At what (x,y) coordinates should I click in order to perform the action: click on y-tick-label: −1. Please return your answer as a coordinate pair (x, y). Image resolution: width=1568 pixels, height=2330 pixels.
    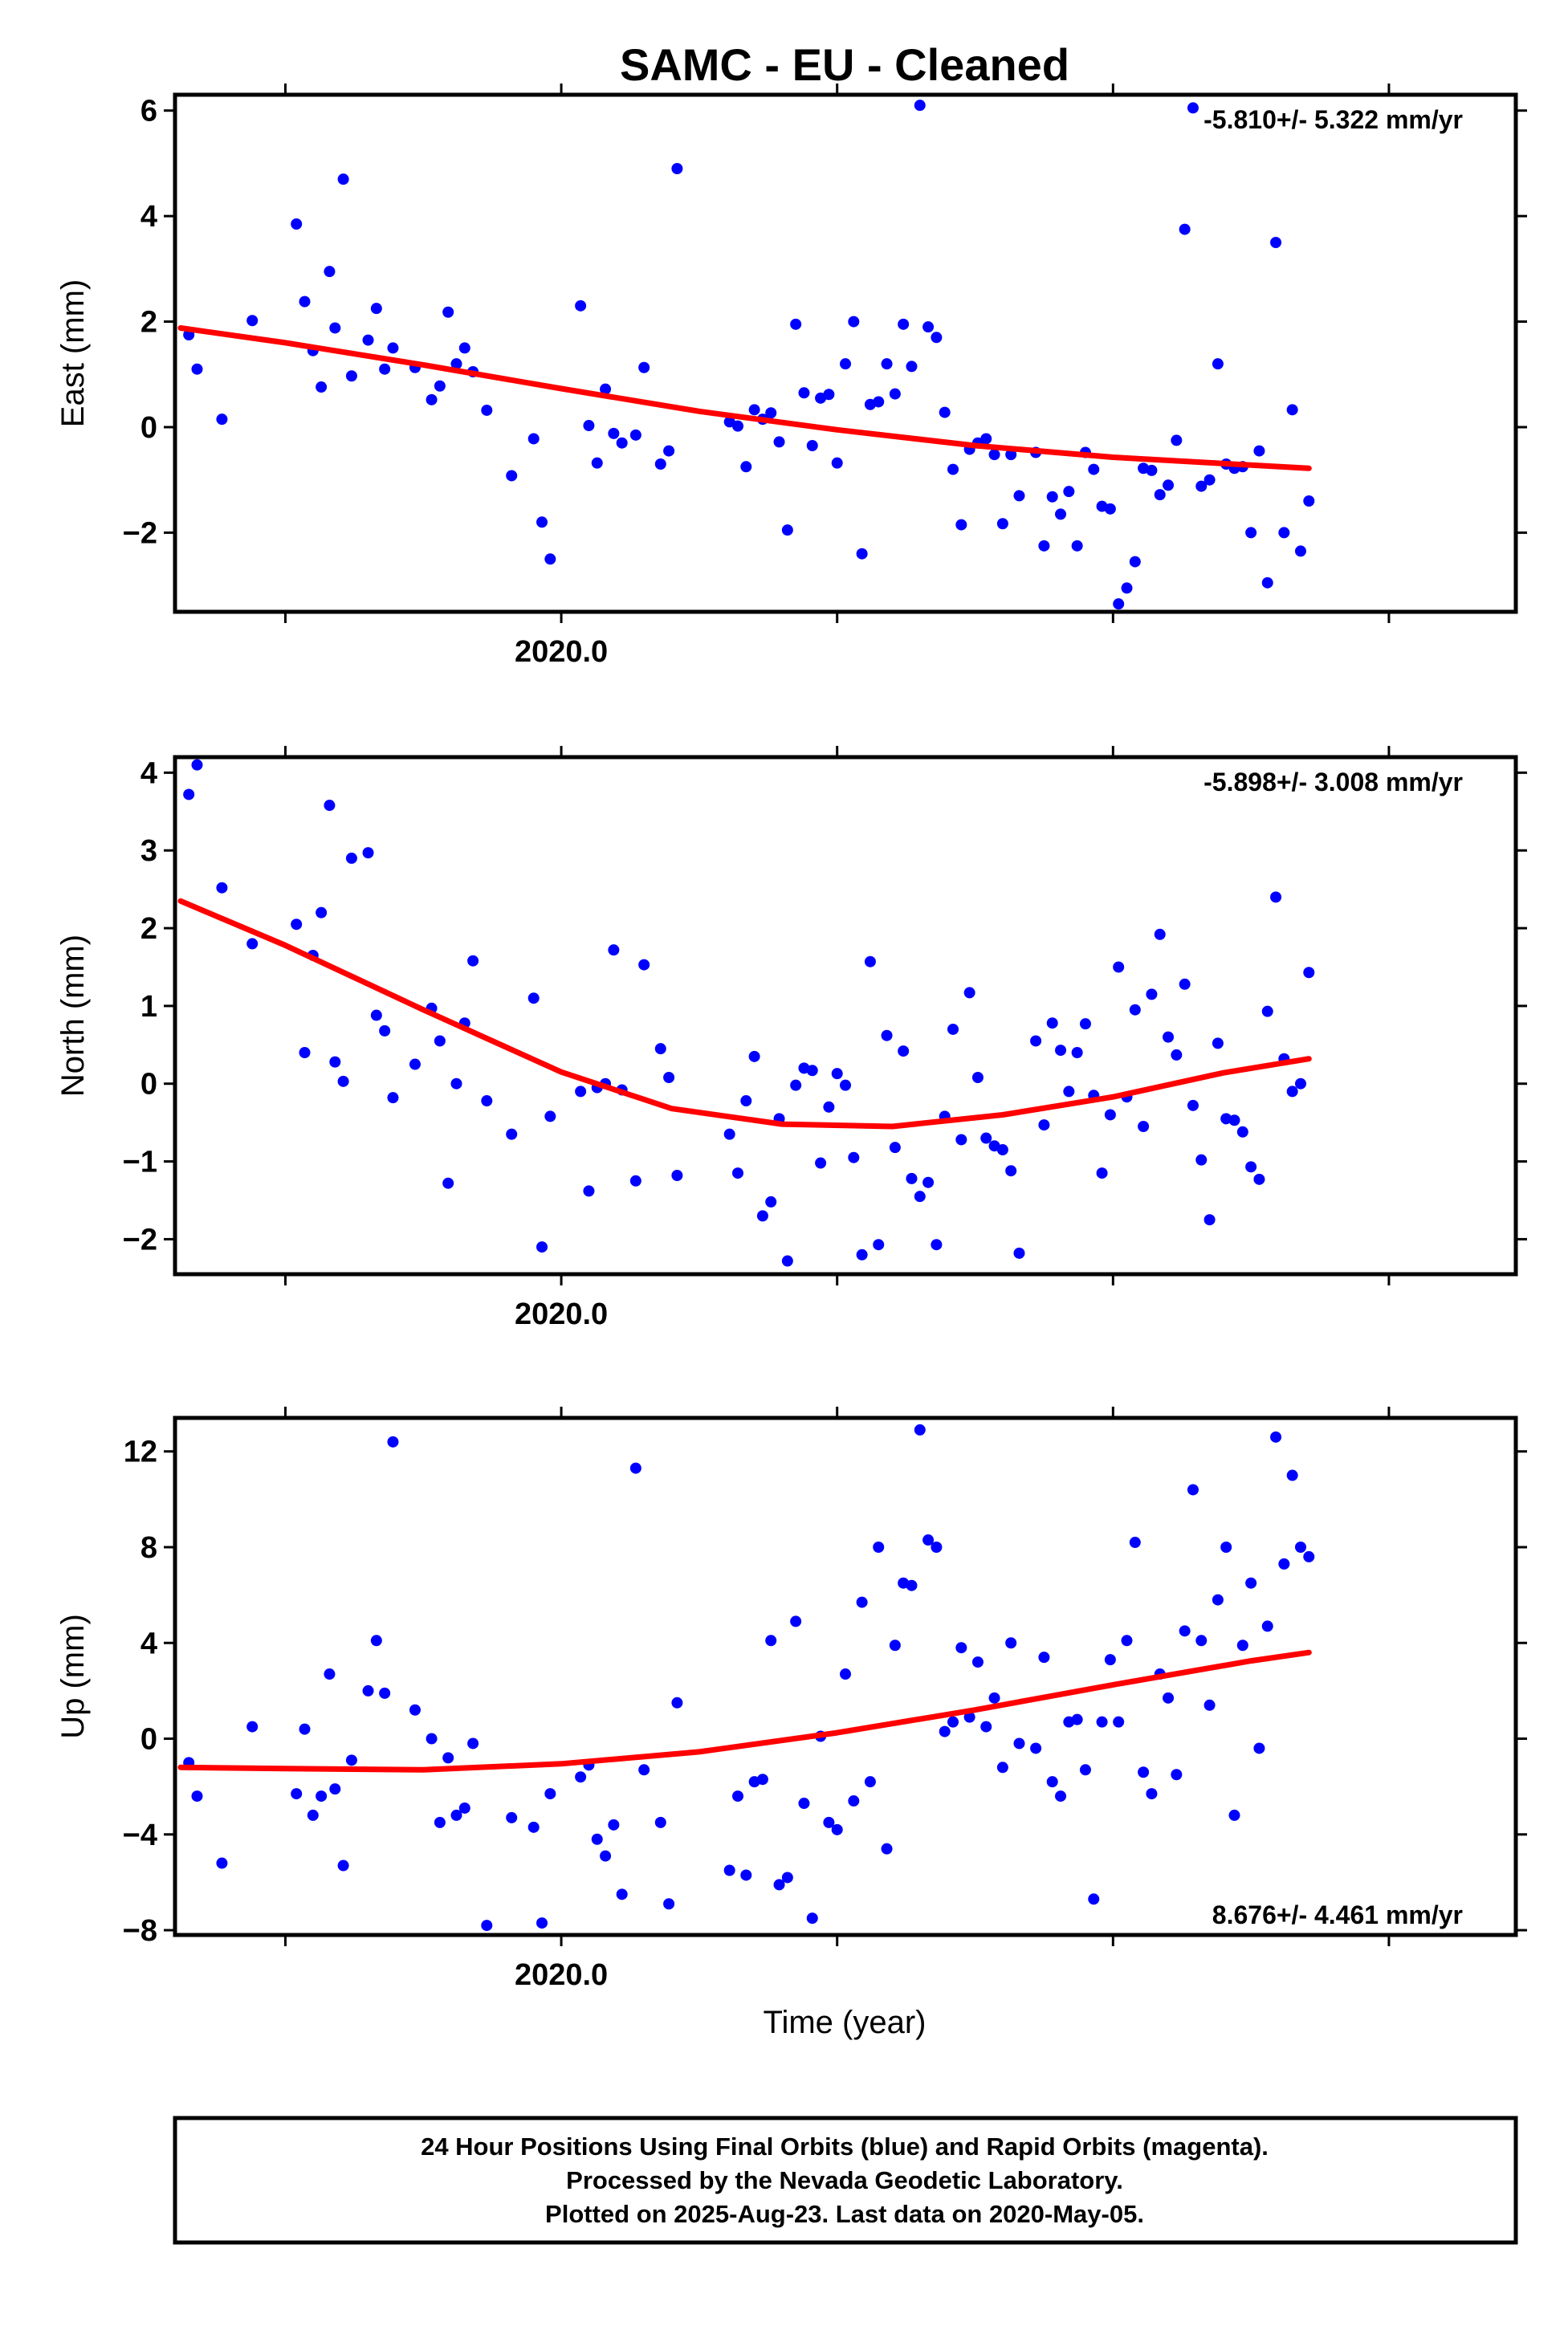
    Looking at the image, I should click on (140, 1162).